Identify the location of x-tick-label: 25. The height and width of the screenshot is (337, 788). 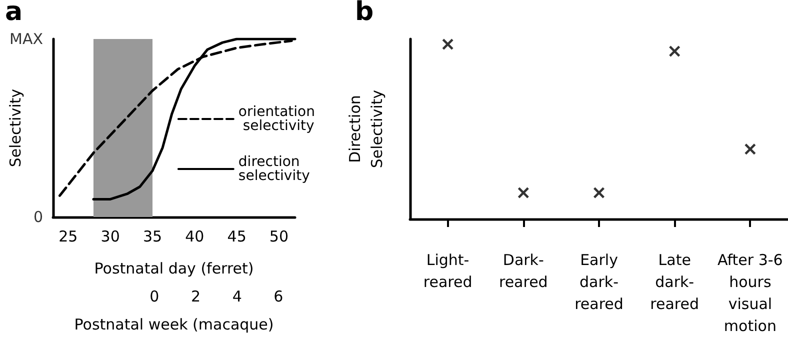
(68, 237).